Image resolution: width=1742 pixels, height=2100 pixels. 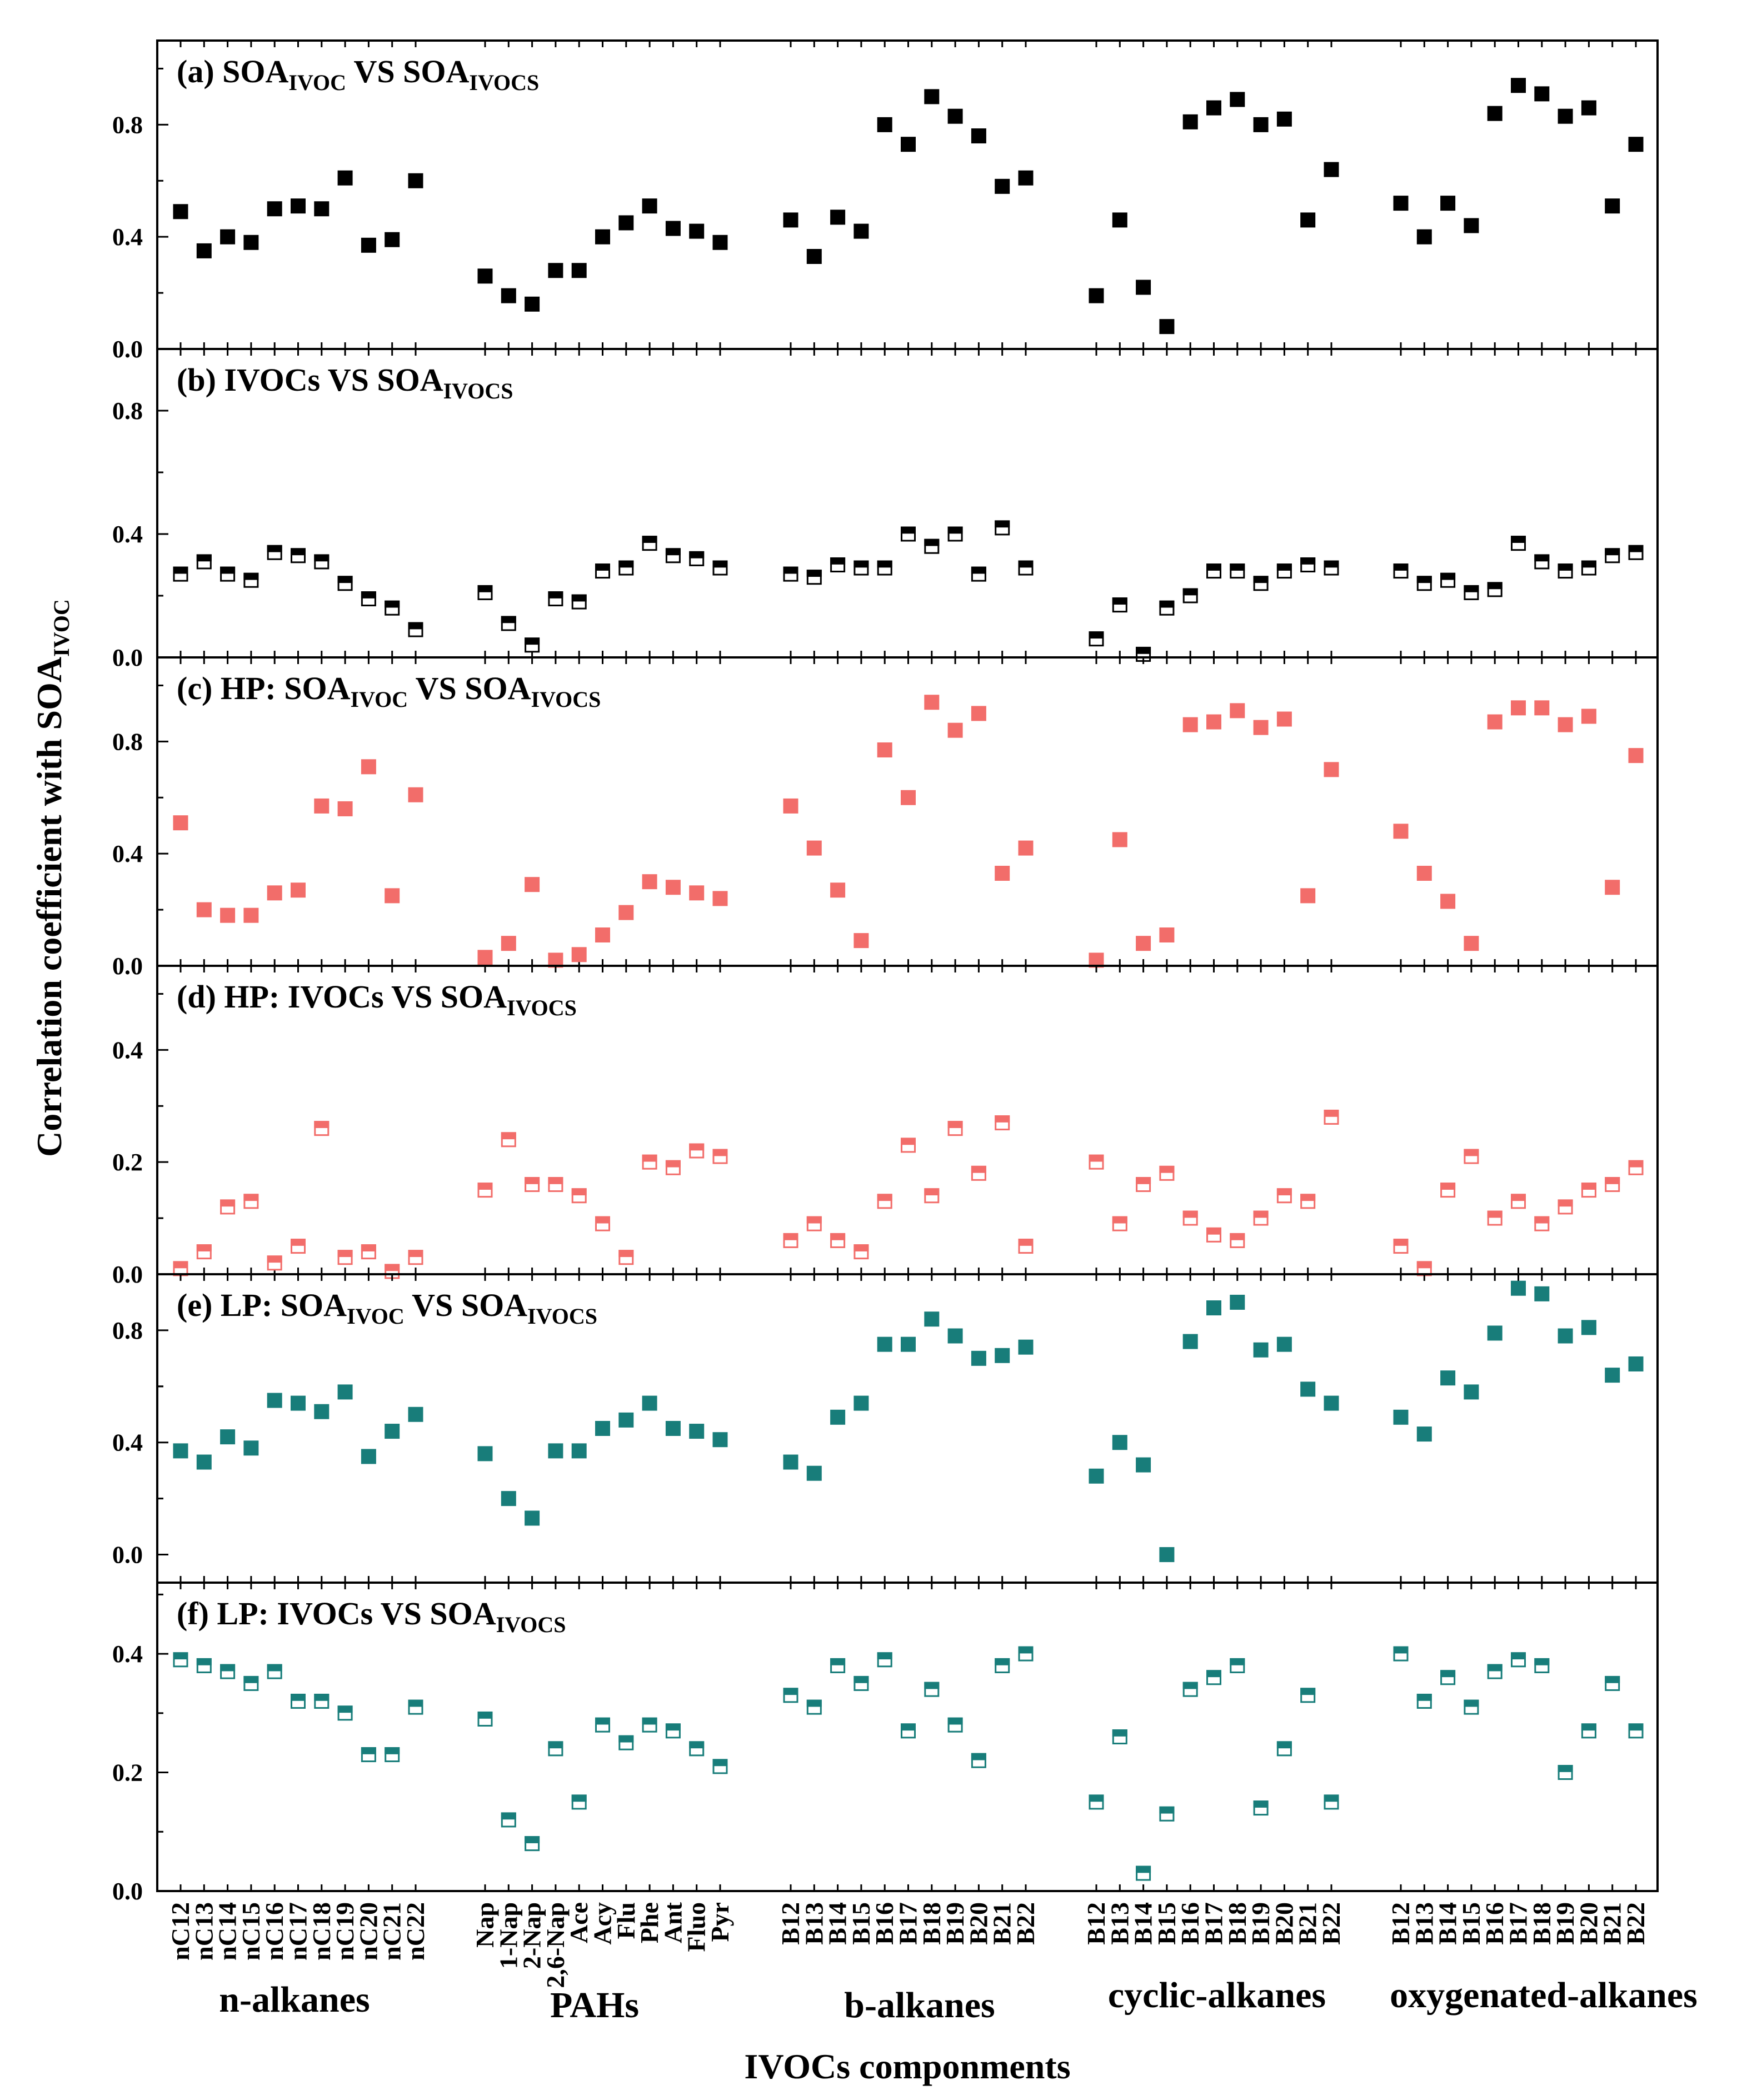 What do you see at coordinates (602, 1923) in the screenshot?
I see `category-label: Acy` at bounding box center [602, 1923].